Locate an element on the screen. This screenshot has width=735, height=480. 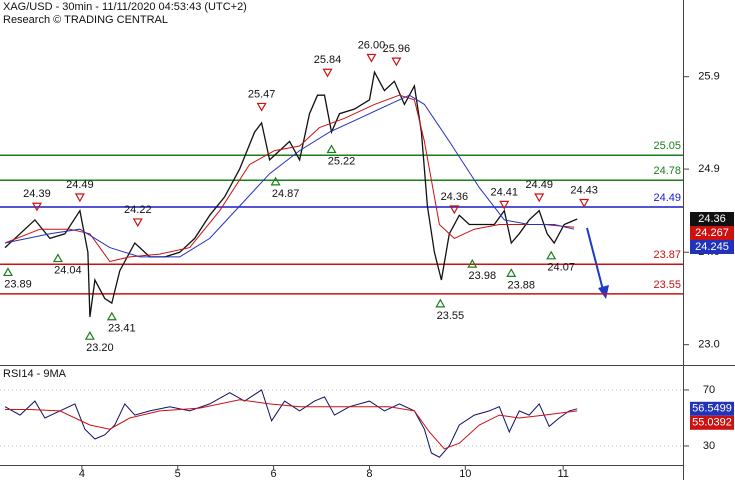
marker-label: 24.36 is located at coordinates (455, 197).